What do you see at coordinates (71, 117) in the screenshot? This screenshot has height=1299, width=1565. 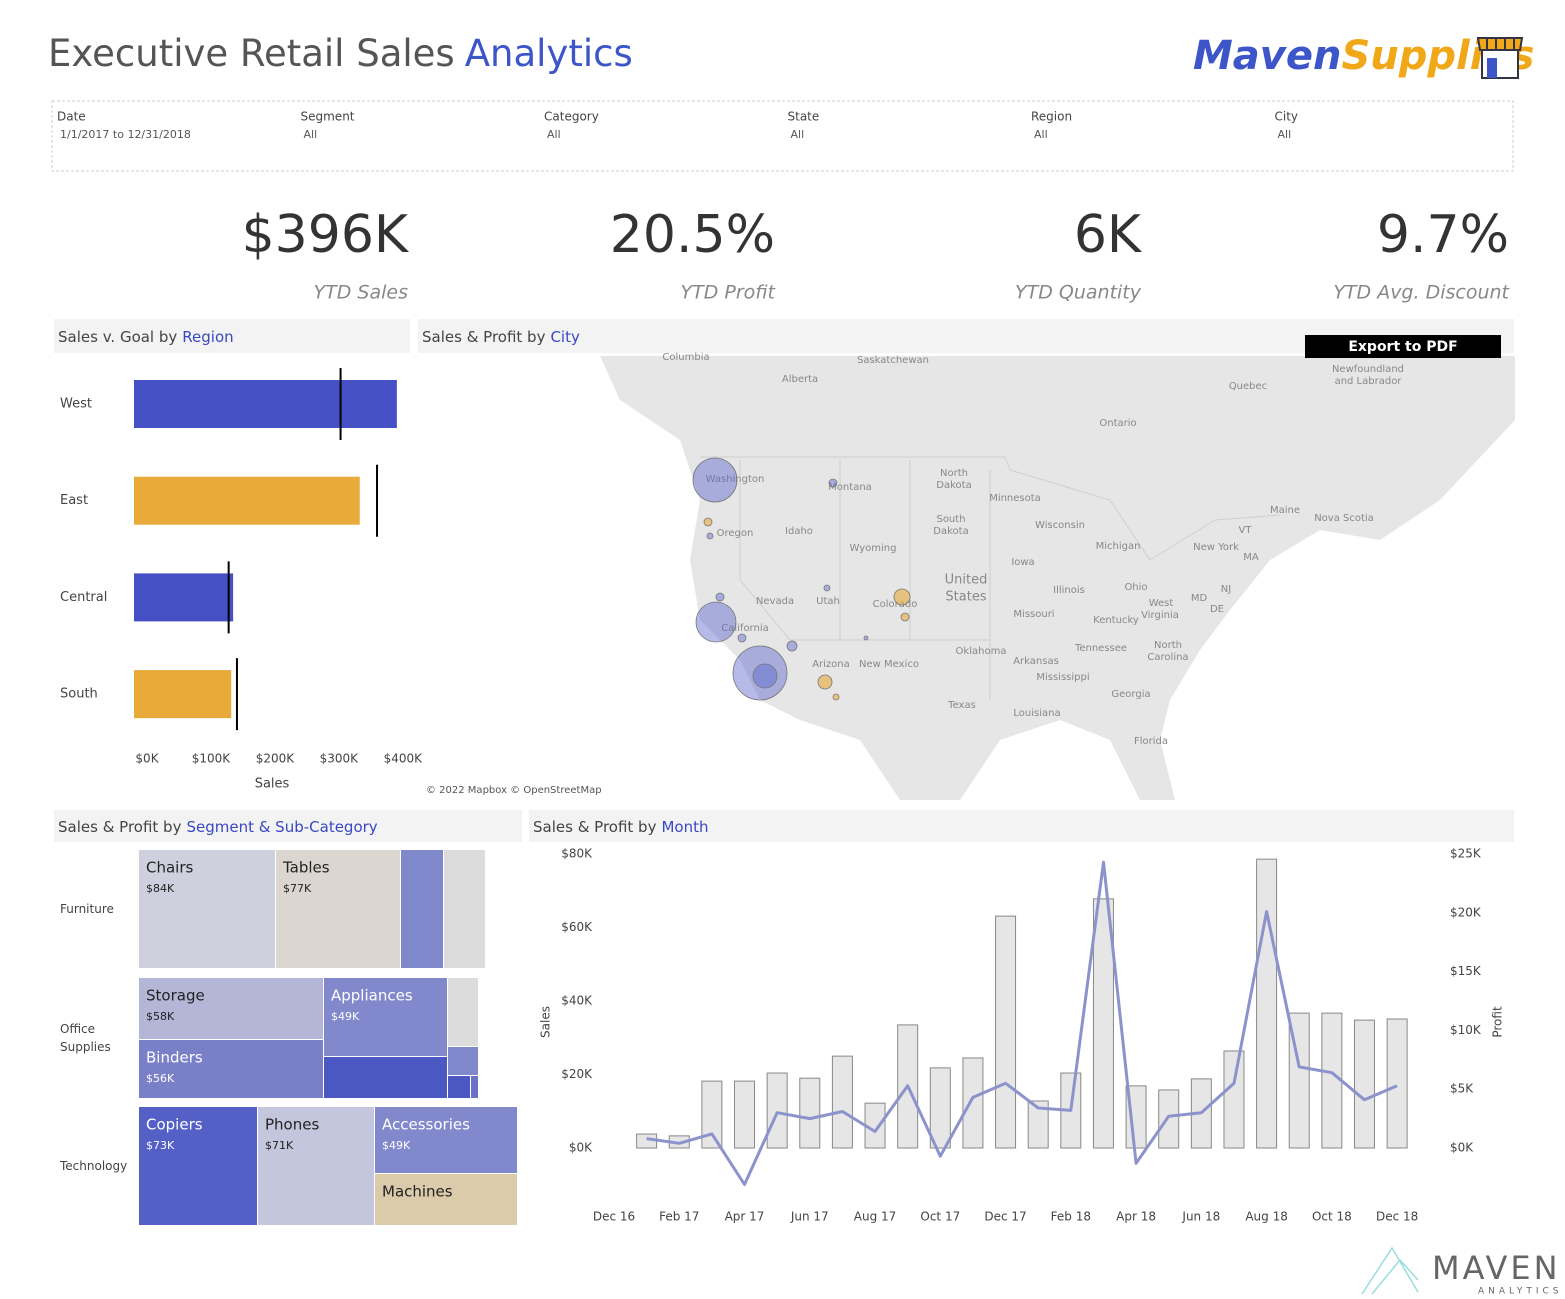 I see `filter-label: Date` at bounding box center [71, 117].